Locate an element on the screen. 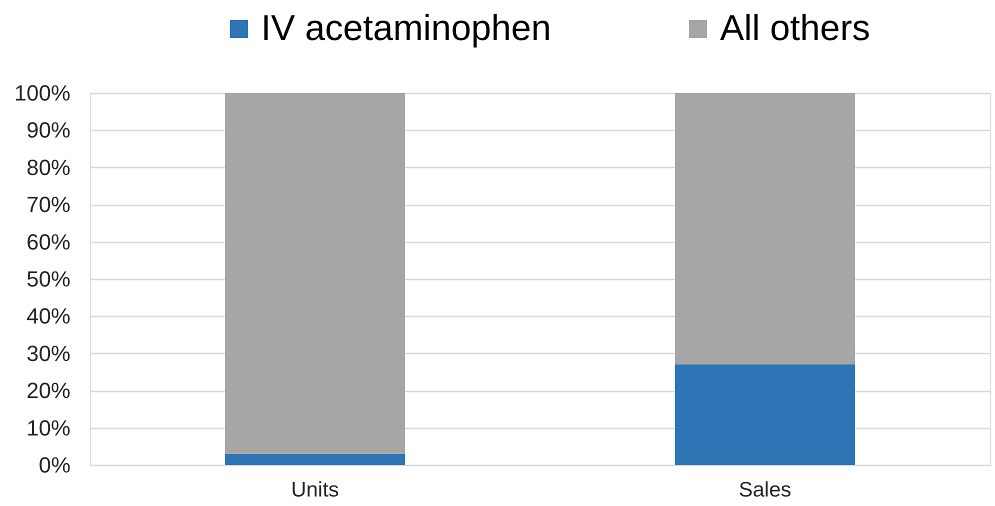 Image resolution: width=995 pixels, height=506 pixels. y-tick-label: 40% is located at coordinates (48, 316).